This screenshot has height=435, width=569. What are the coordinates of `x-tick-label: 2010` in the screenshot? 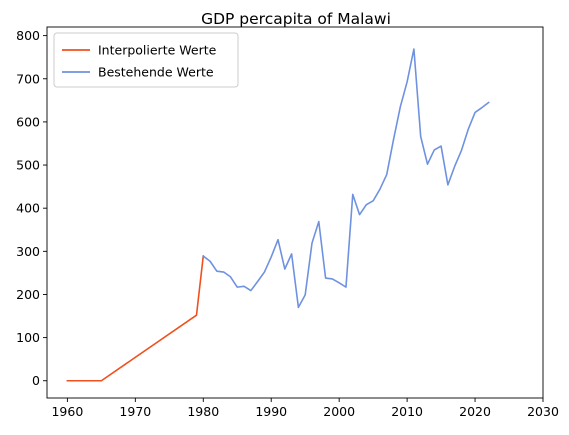 It's located at (407, 411).